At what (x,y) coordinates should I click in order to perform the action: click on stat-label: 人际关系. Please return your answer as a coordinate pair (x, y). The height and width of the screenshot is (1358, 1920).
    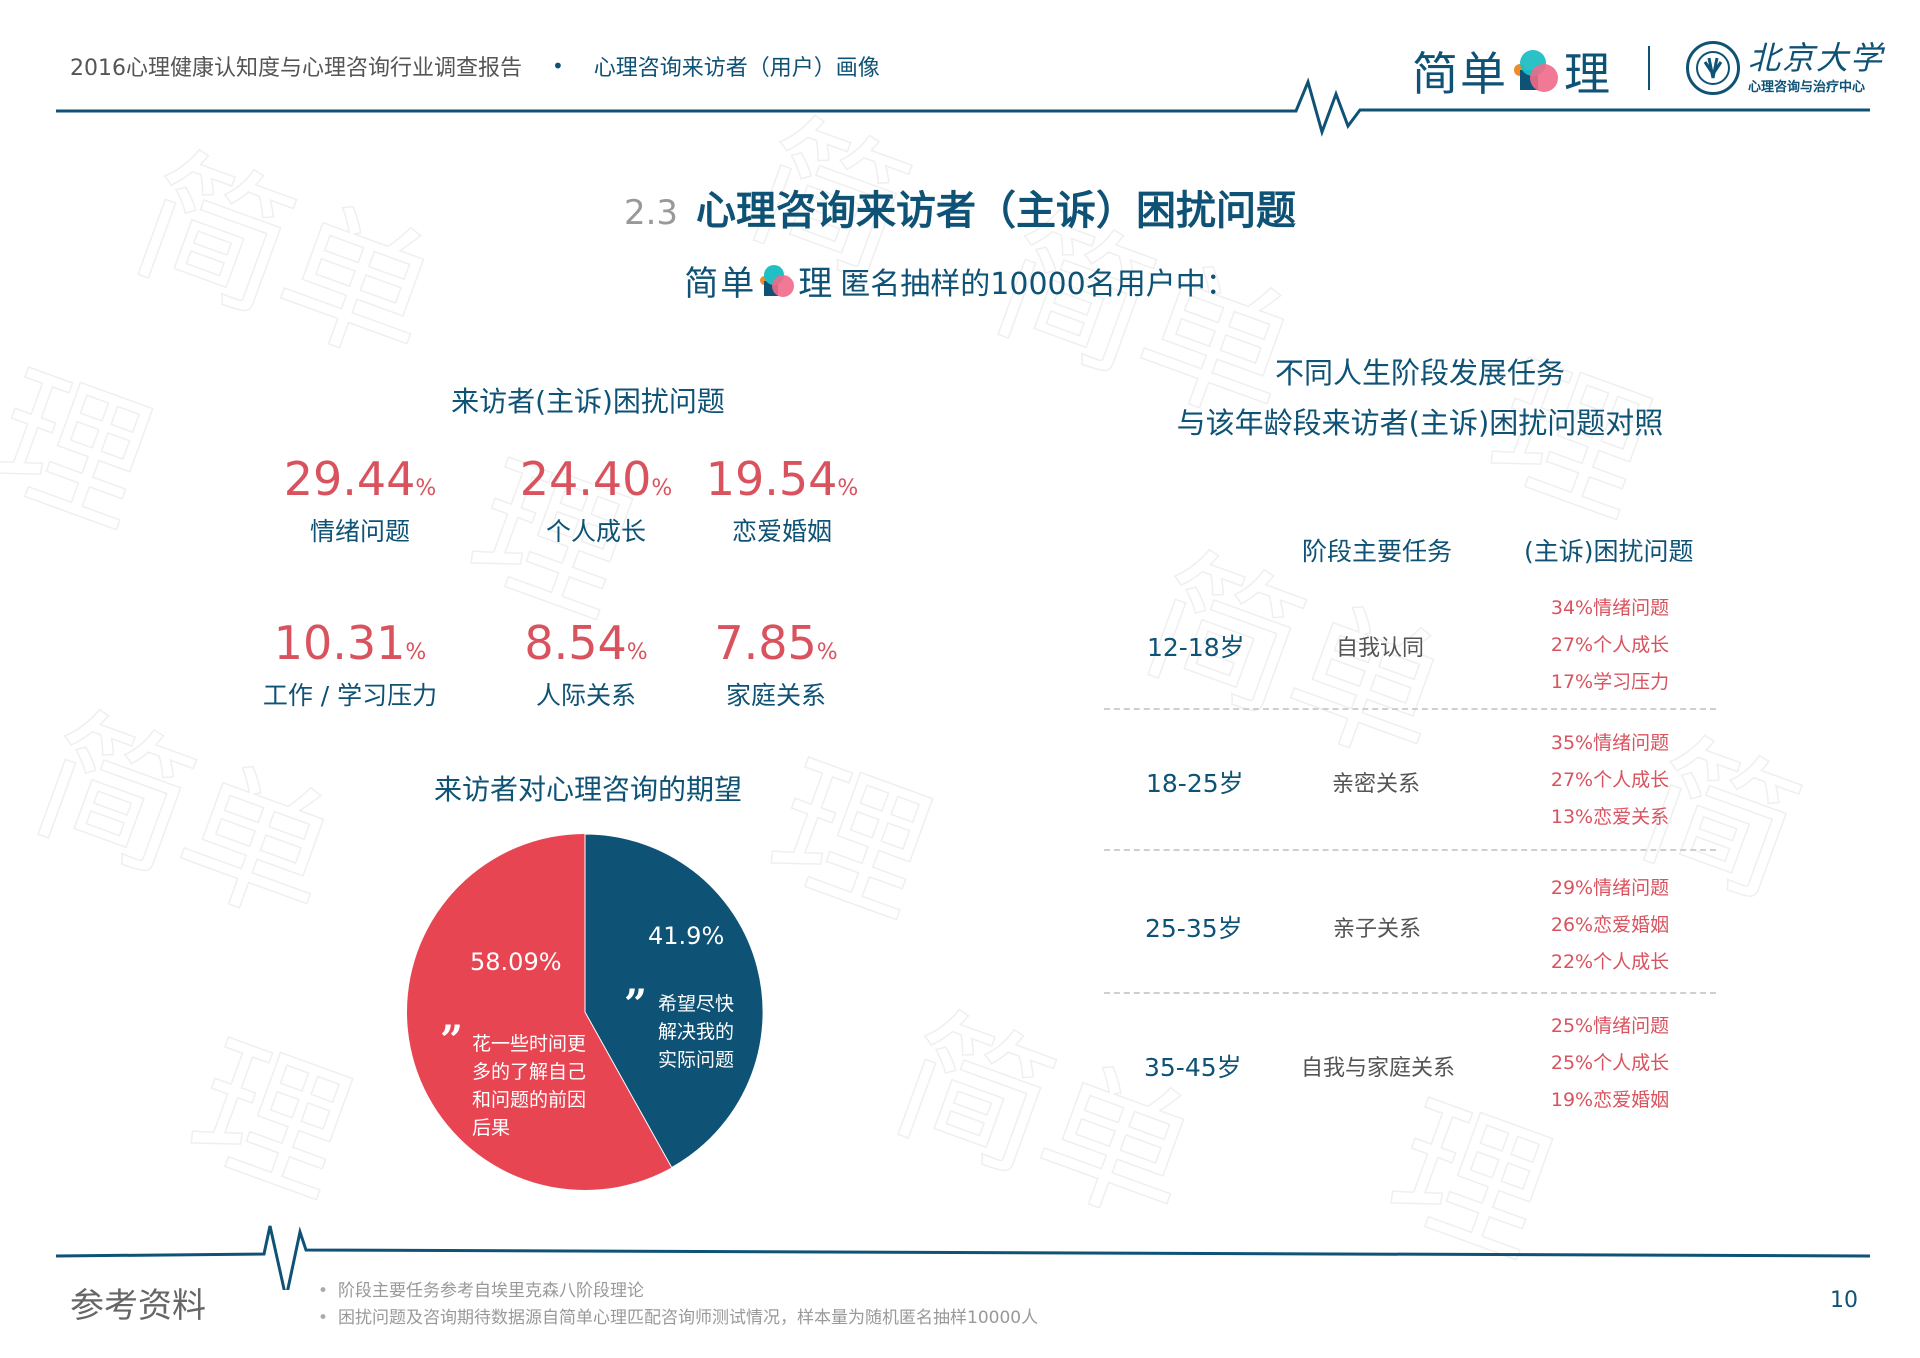
    Looking at the image, I should click on (585, 695).